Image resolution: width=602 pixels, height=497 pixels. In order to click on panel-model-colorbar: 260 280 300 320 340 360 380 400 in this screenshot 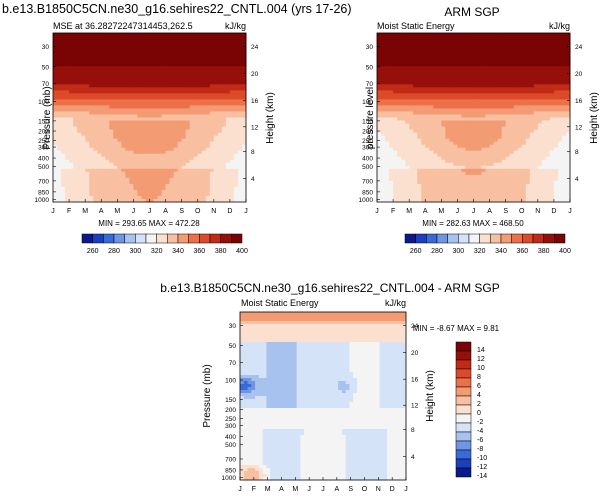, I will do `click(164, 244)`.